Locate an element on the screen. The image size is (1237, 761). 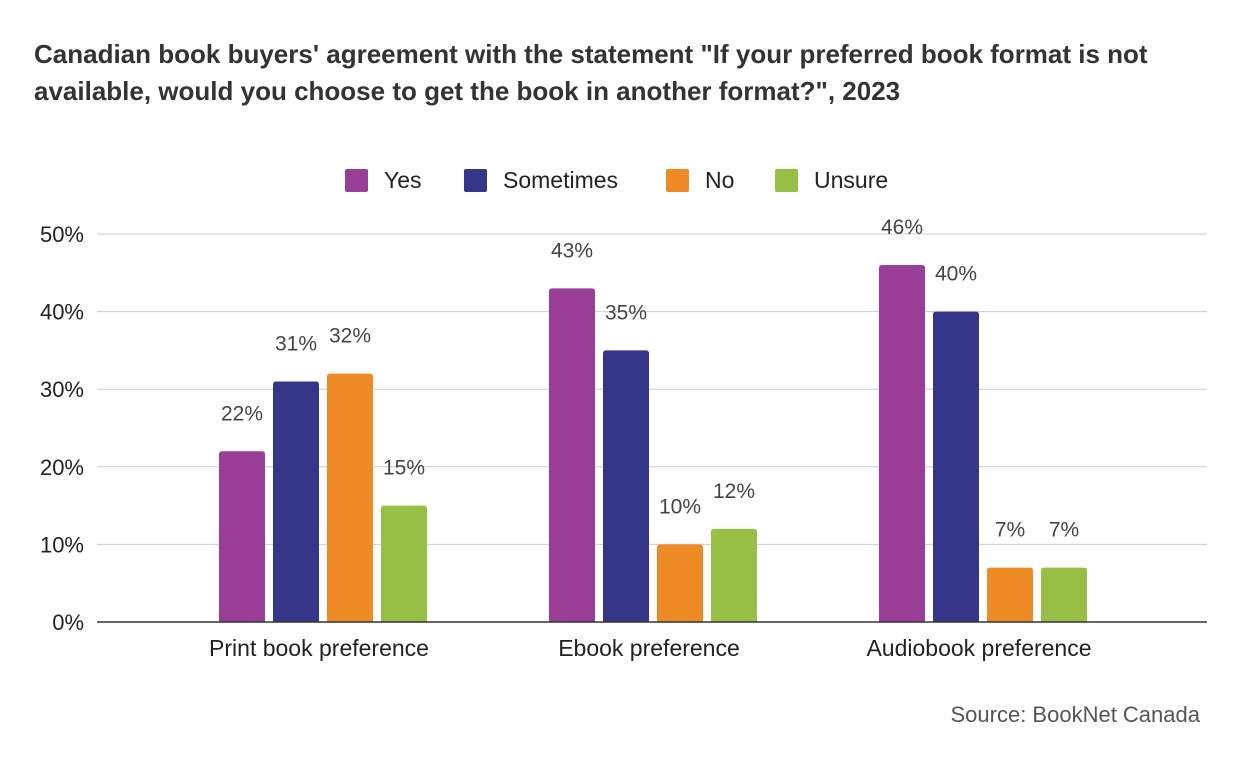
legend-label-yes: Yes is located at coordinates (403, 179).